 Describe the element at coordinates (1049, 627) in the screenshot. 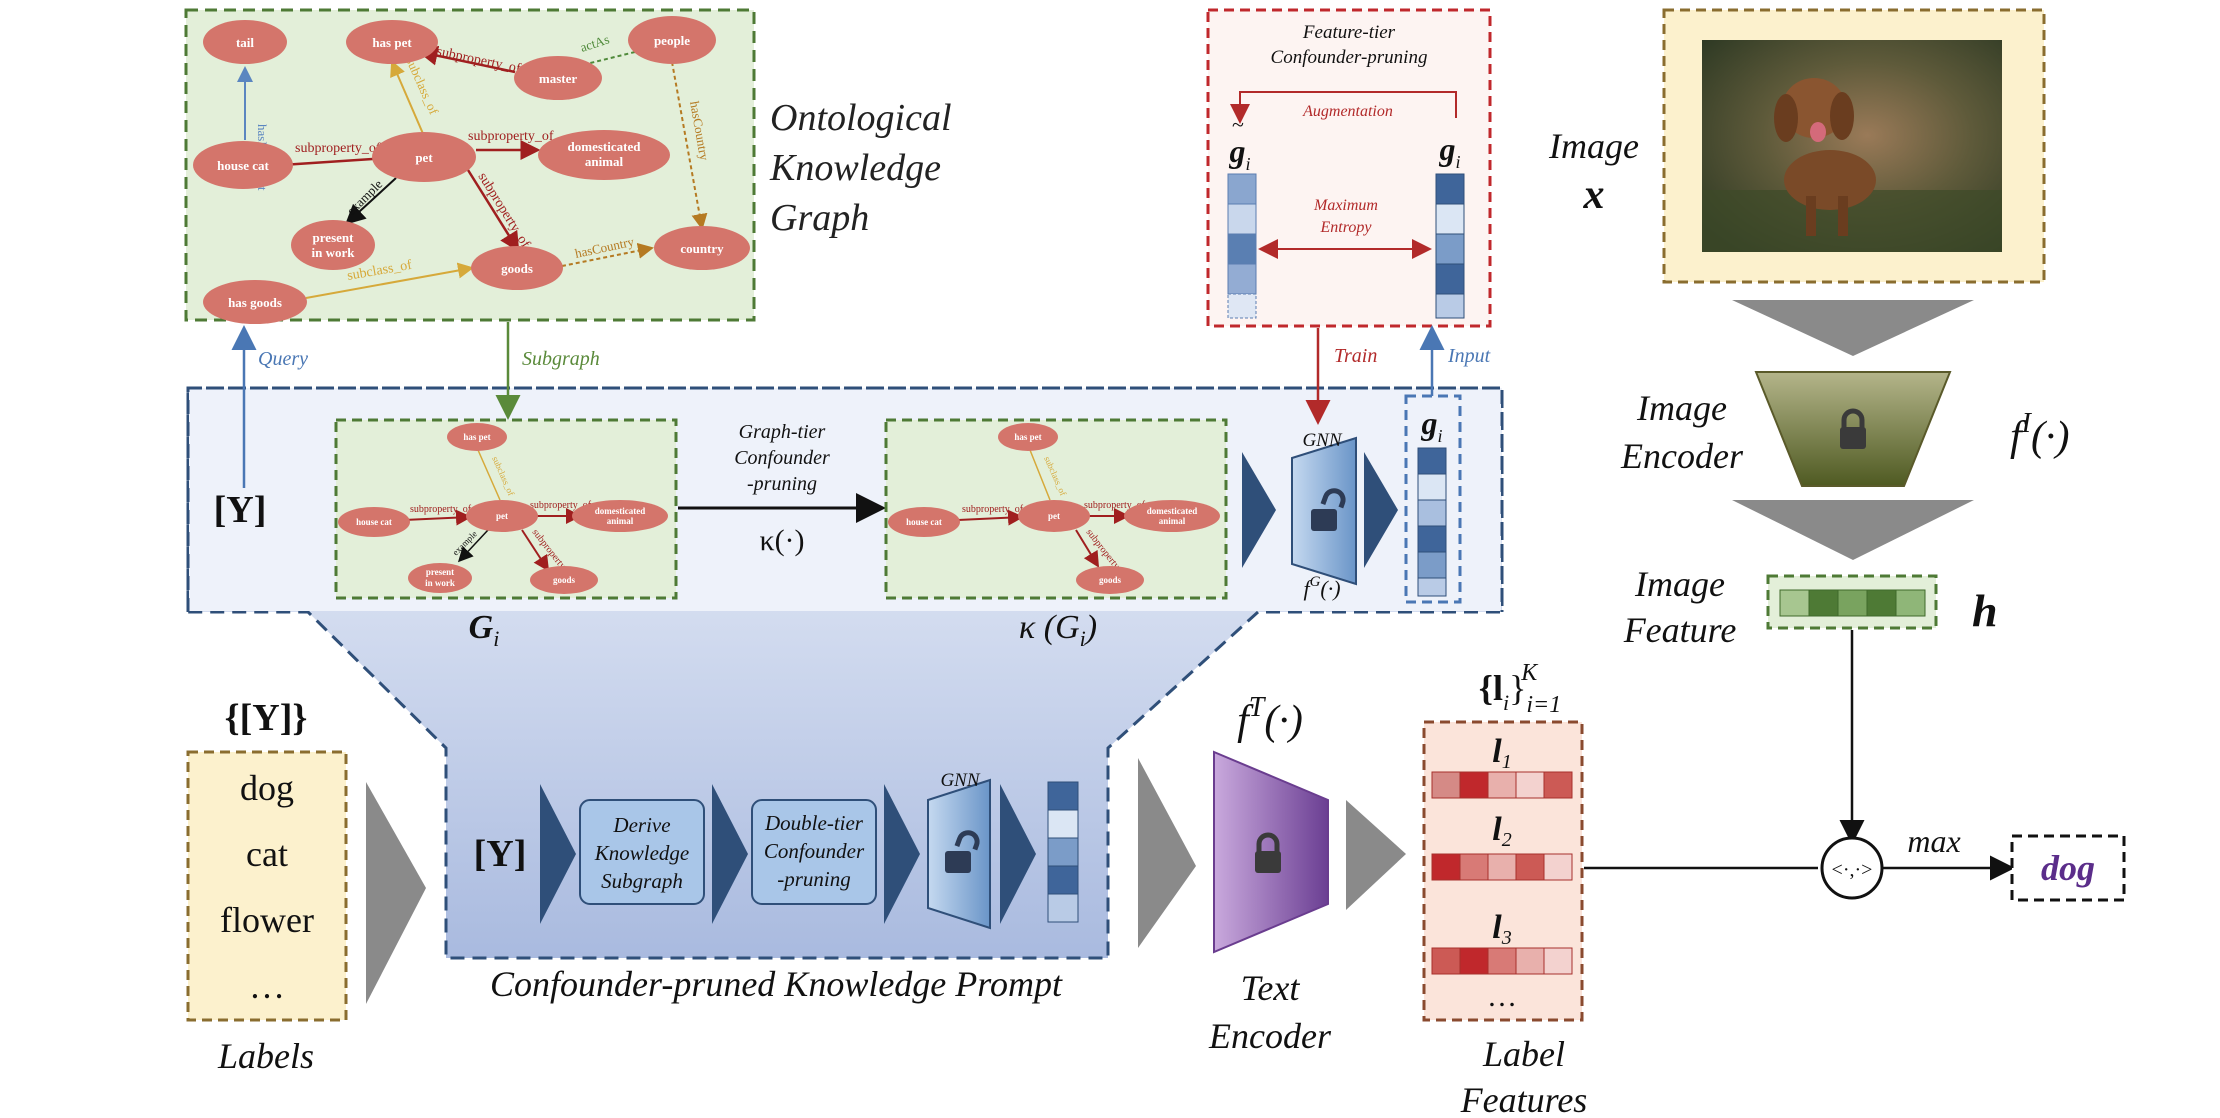

I see `kgi-caption-base: κ (G` at that location.